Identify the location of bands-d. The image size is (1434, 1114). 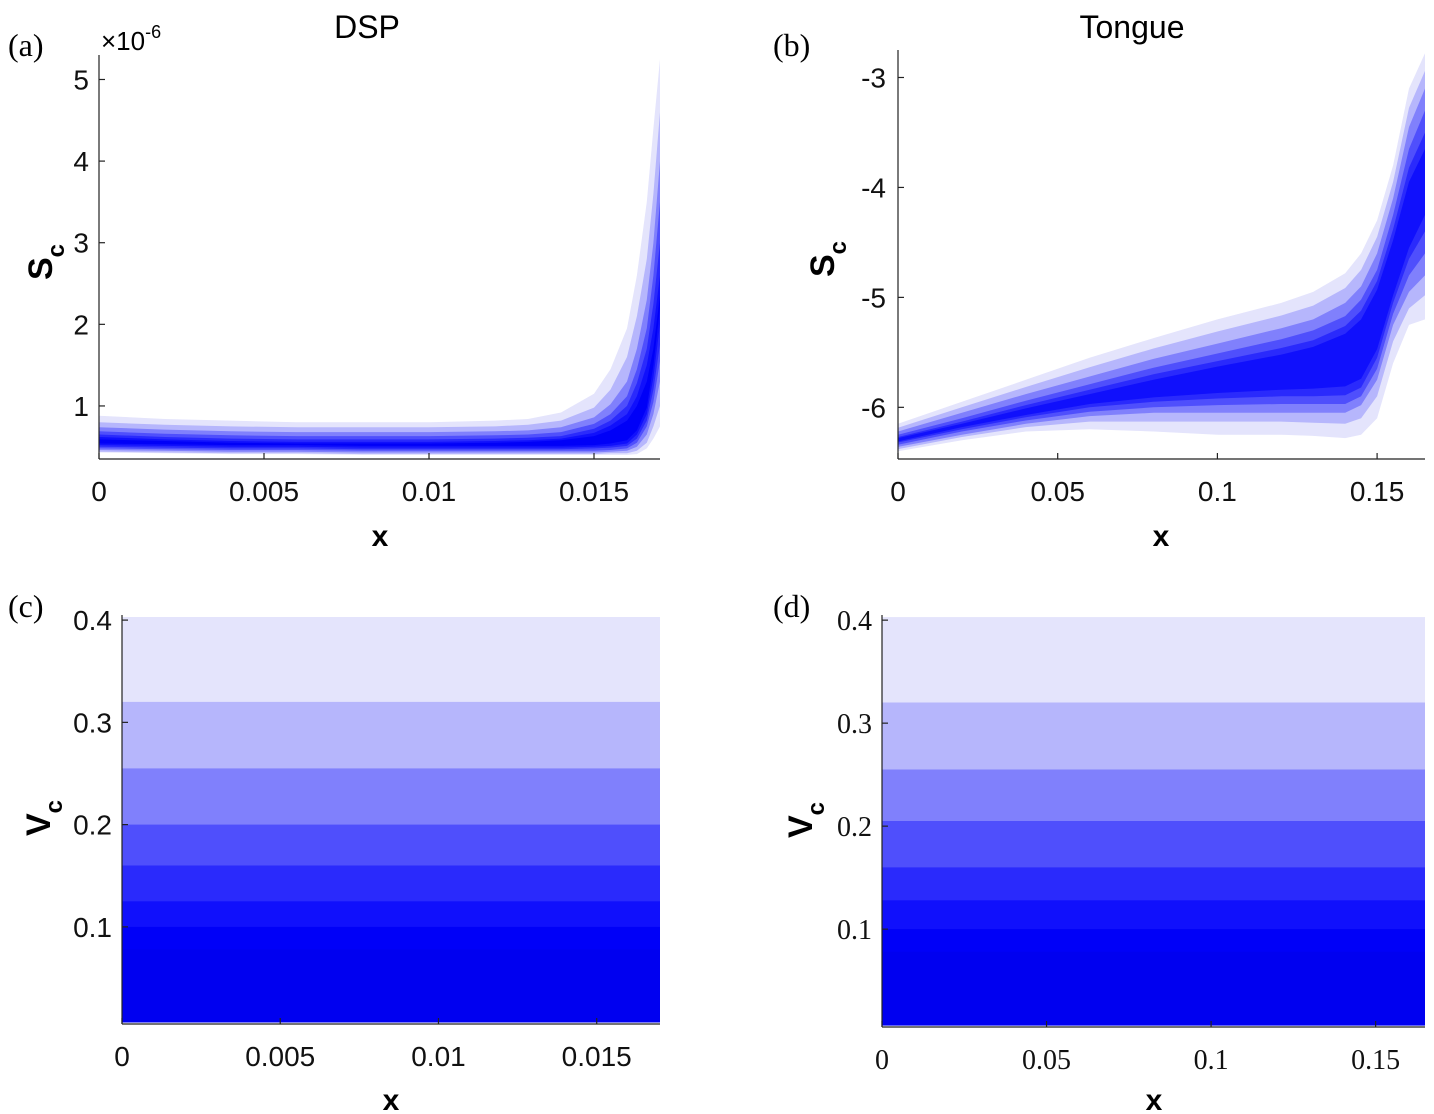
(1153, 821).